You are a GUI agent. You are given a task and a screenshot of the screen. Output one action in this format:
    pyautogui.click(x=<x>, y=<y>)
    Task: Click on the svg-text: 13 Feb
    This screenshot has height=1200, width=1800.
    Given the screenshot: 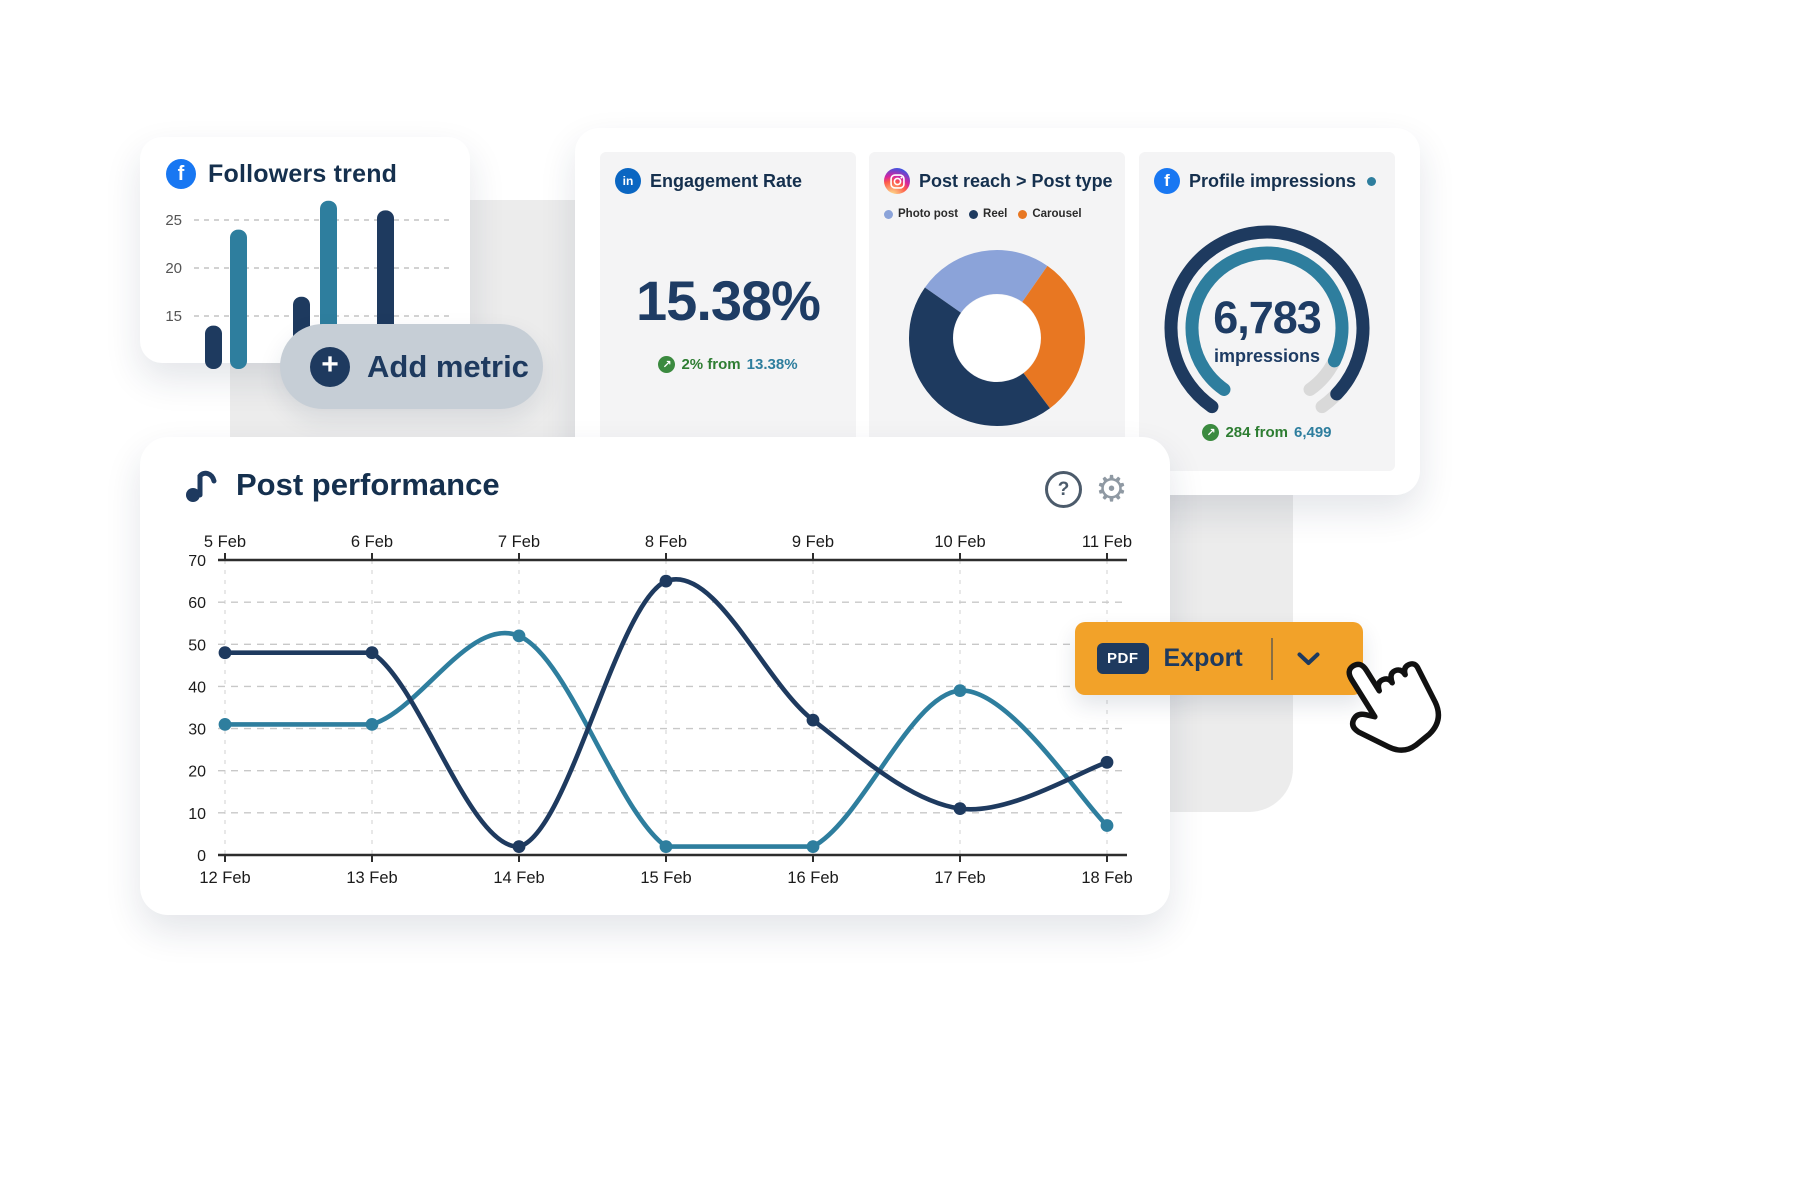 What is the action you would take?
    pyautogui.click(x=371, y=878)
    